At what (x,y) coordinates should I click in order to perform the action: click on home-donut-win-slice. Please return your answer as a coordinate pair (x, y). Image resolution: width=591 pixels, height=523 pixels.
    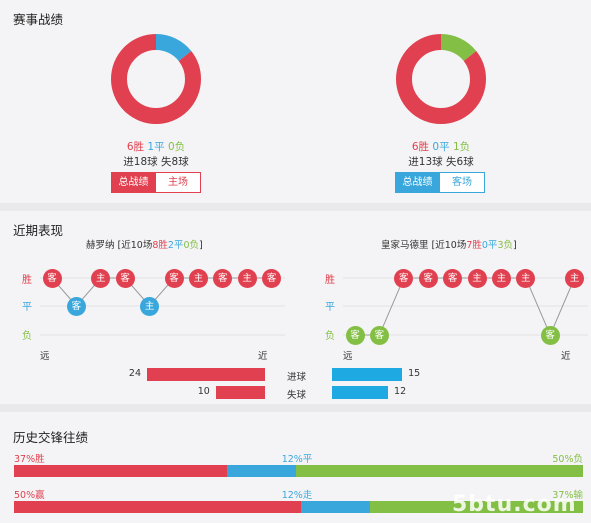
    Looking at the image, I should click on (156, 79).